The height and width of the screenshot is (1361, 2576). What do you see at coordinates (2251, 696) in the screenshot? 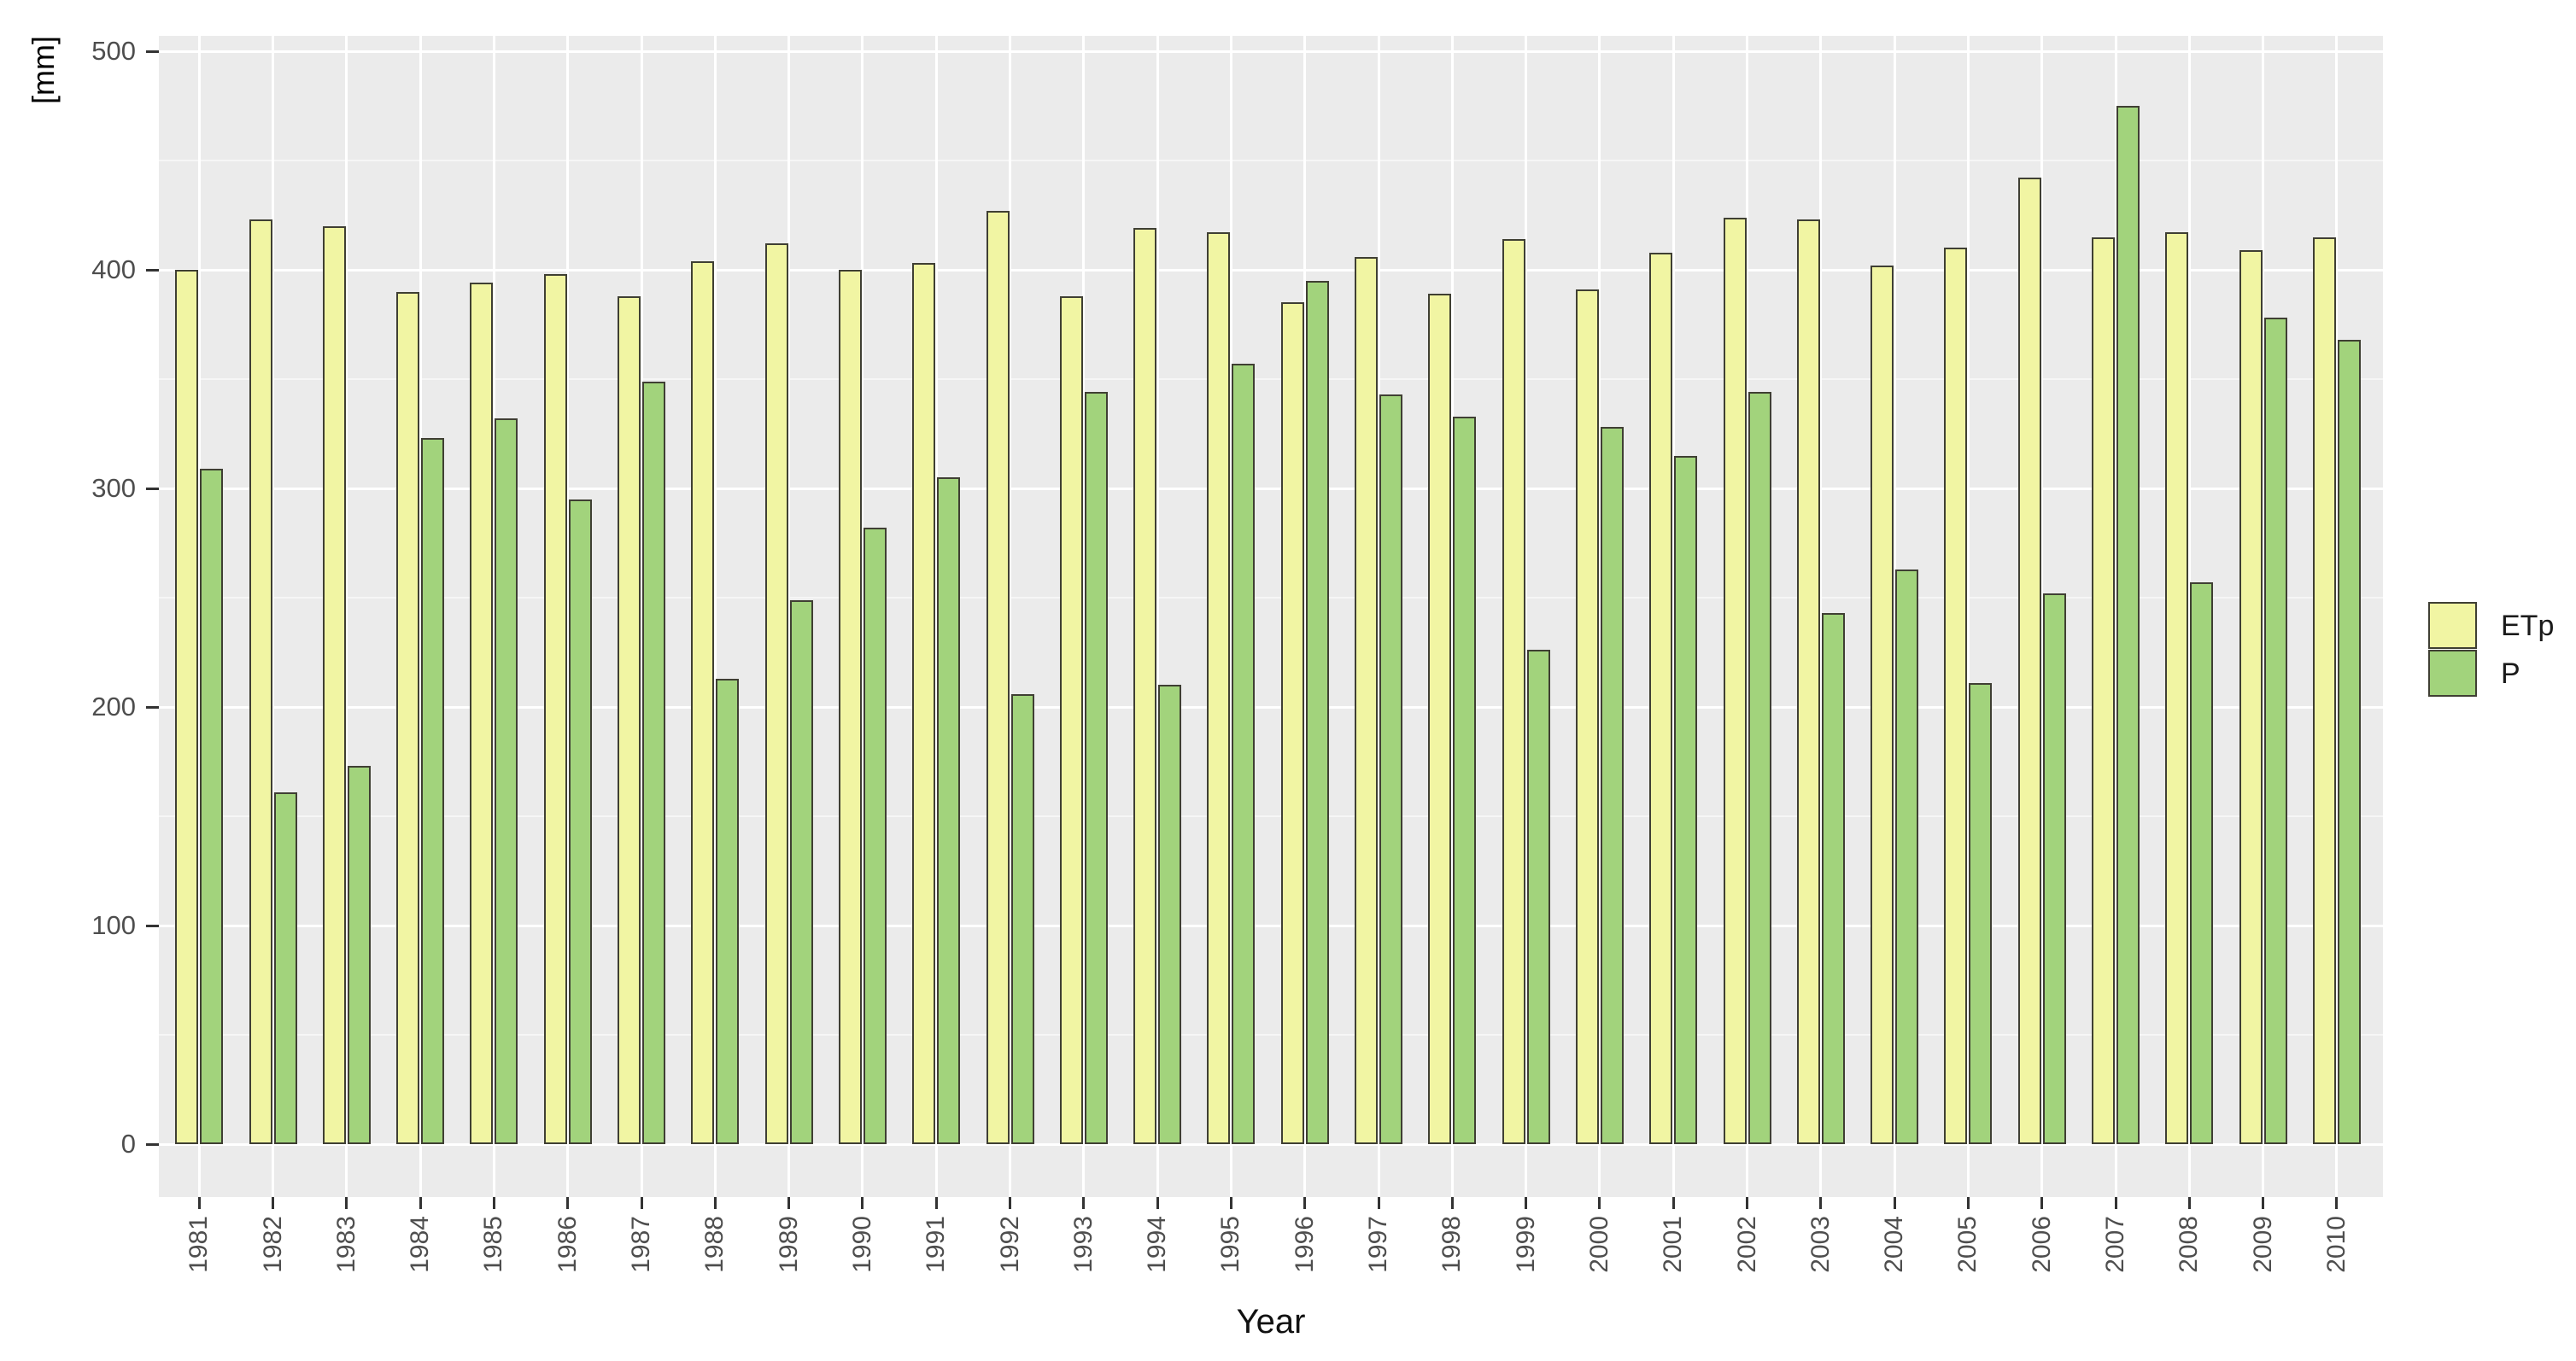
I see `bar-etp-2009` at bounding box center [2251, 696].